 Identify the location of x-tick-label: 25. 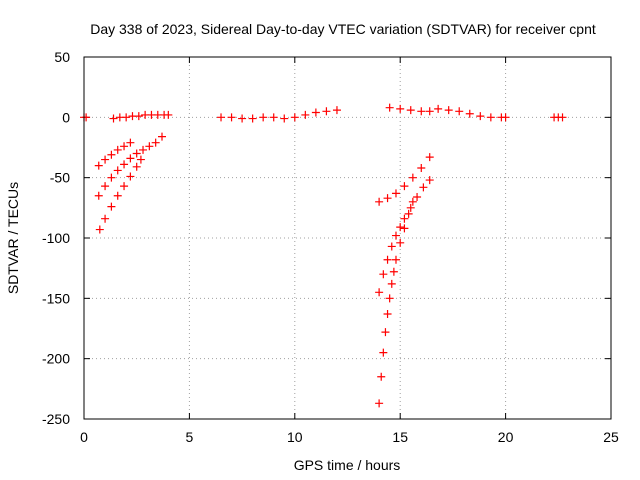
(611, 437).